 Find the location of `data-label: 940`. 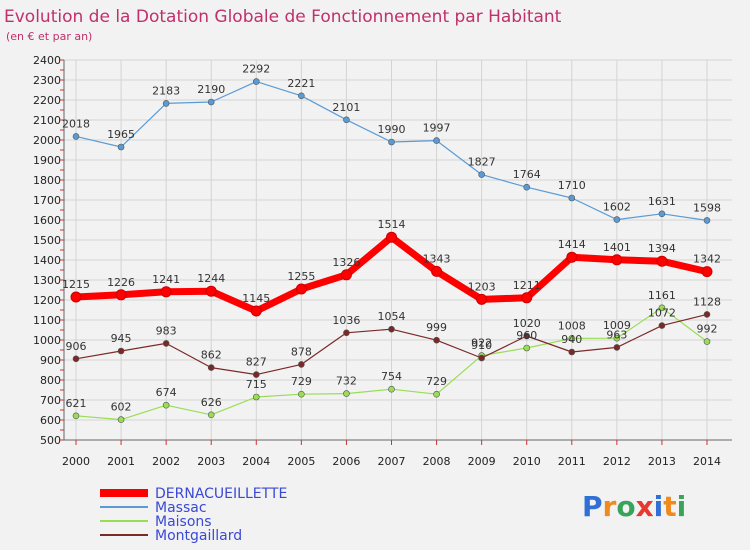

data-label: 940 is located at coordinates (571, 339).